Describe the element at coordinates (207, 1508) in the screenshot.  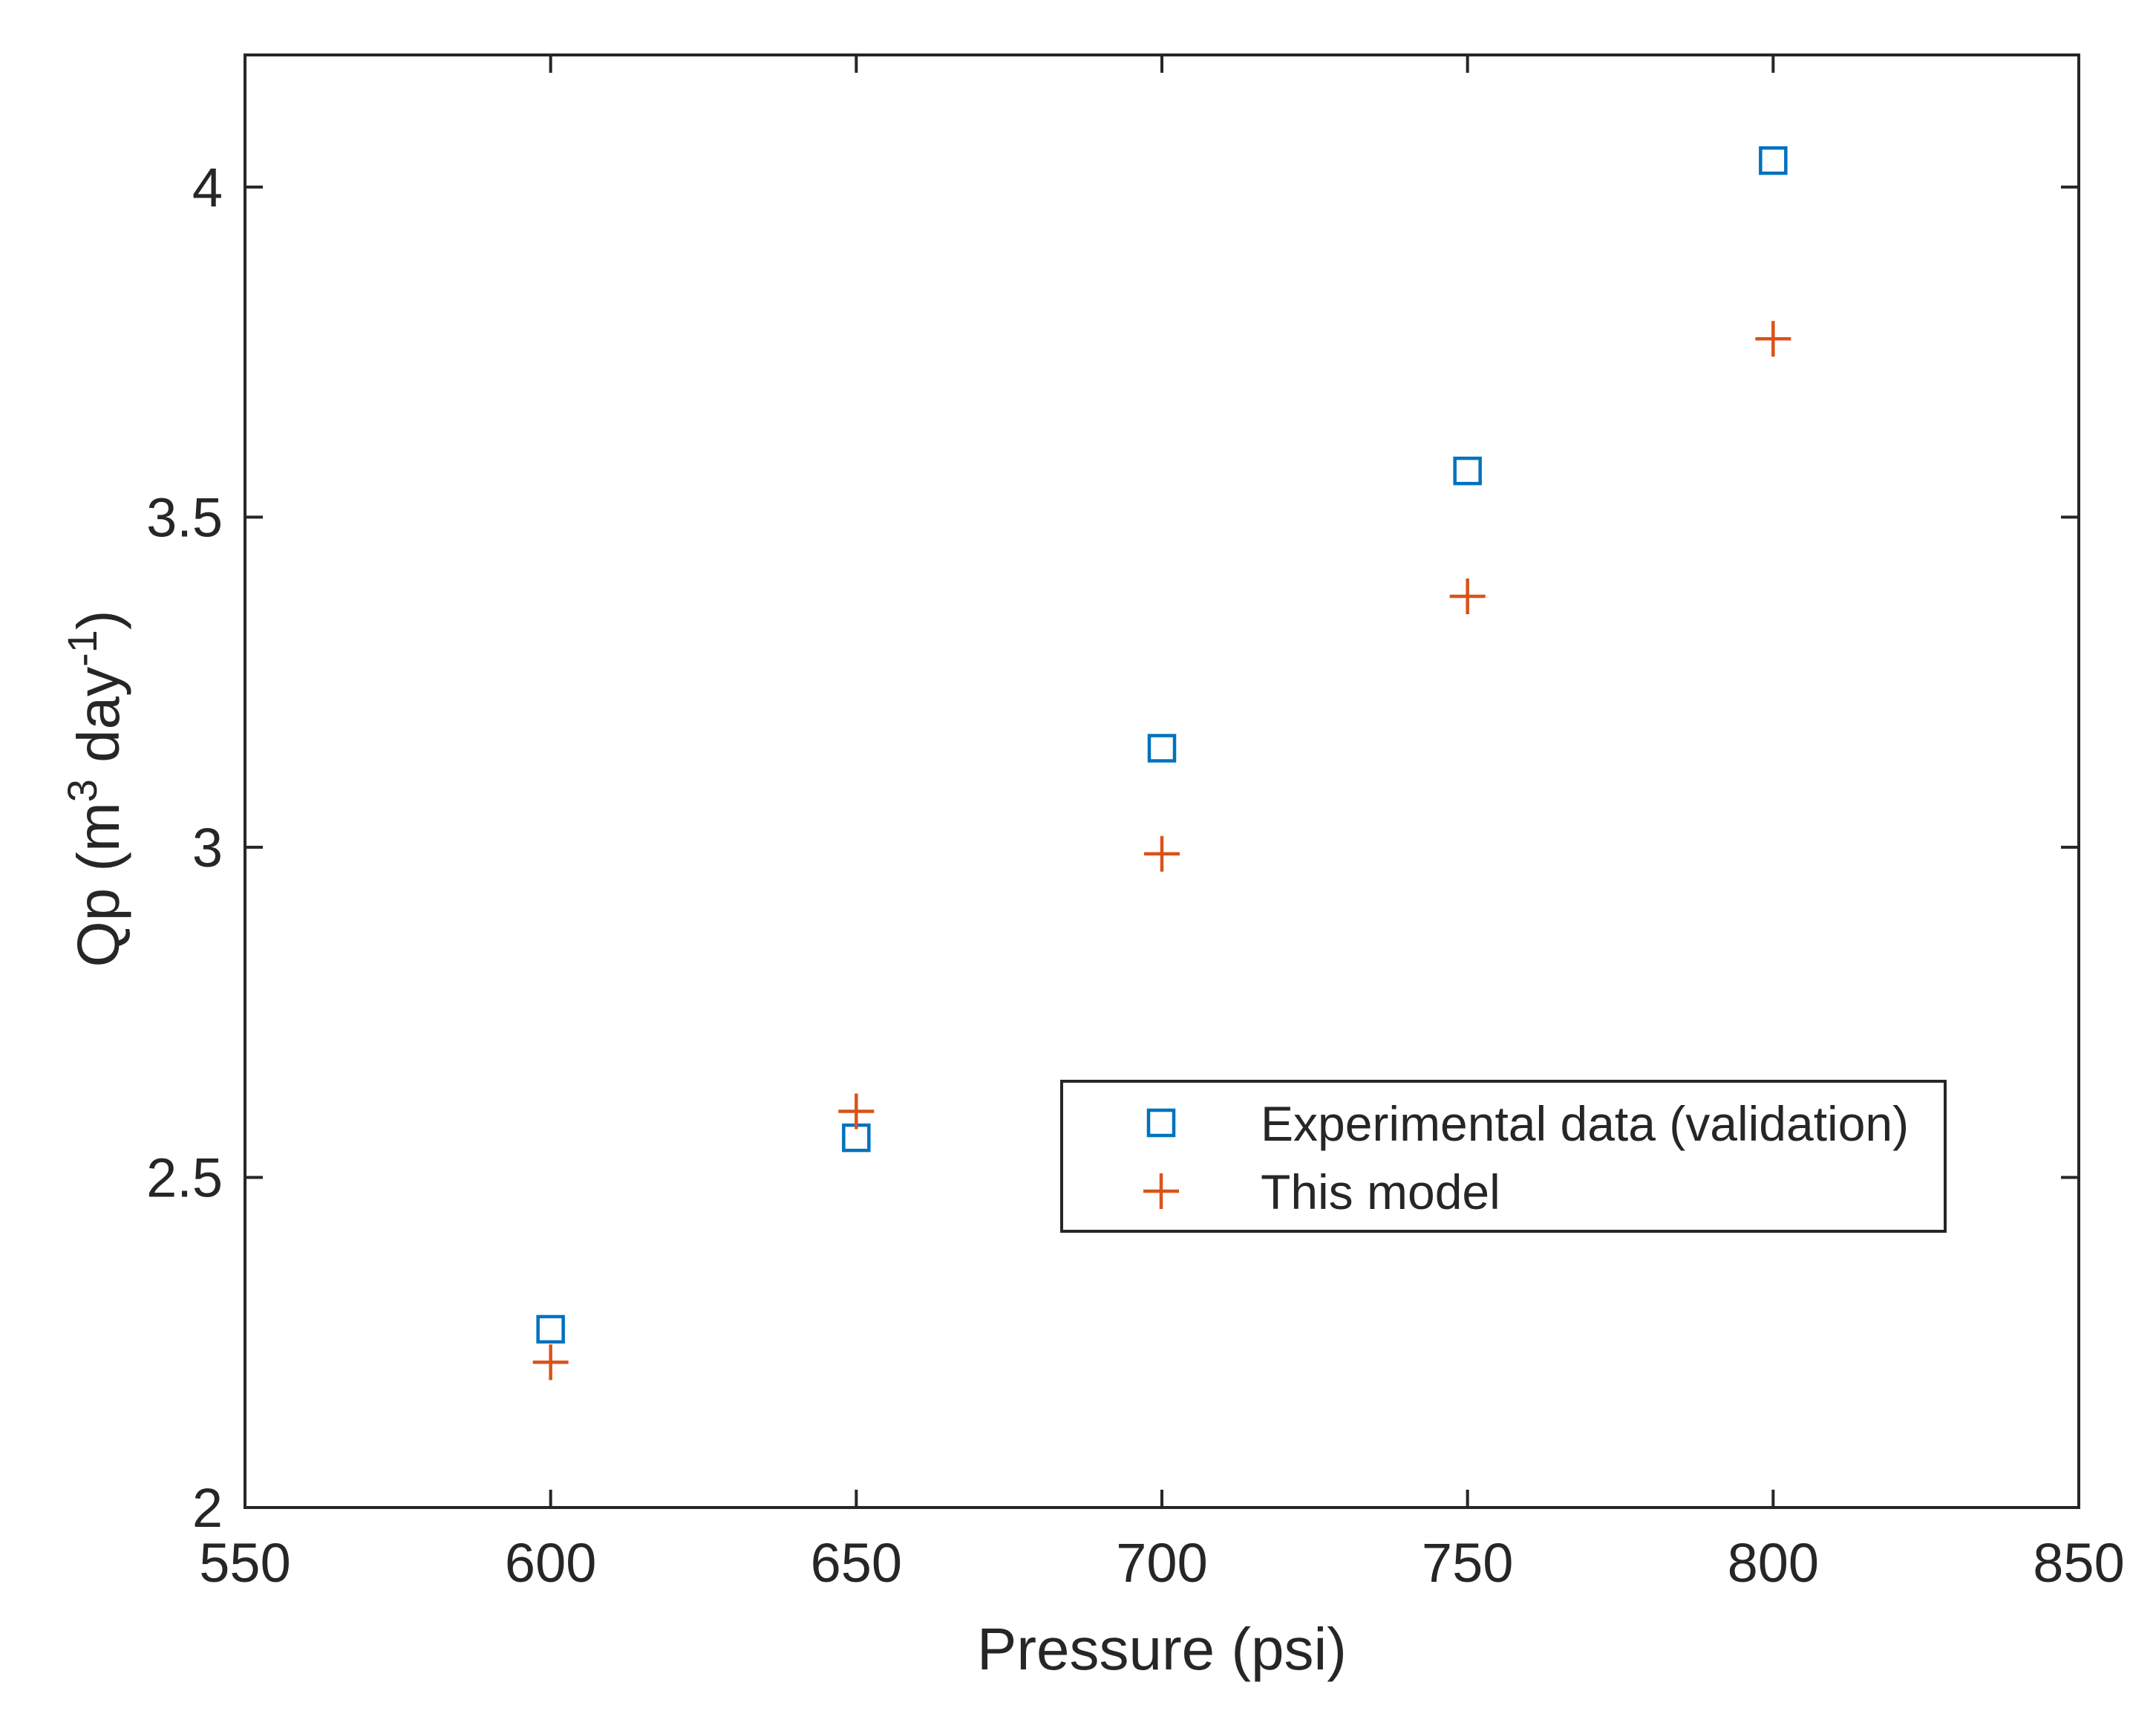
I see `y-tick-label: 2` at that location.